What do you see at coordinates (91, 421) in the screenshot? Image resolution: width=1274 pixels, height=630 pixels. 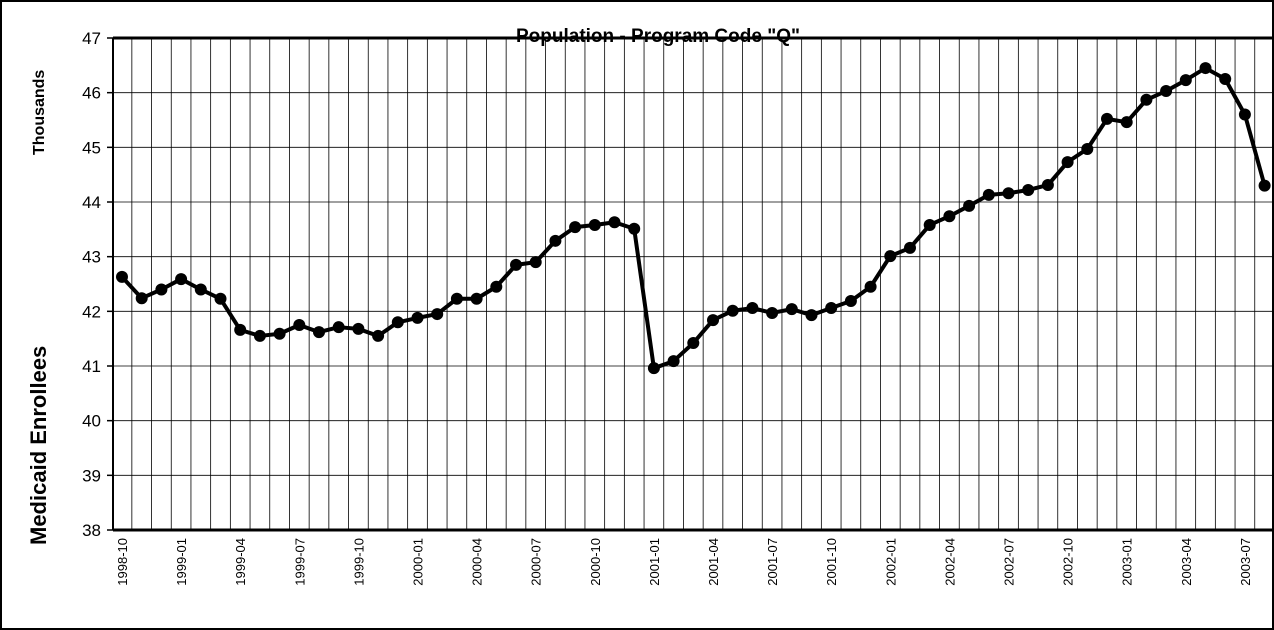 I see `y-tick-label: 40` at bounding box center [91, 421].